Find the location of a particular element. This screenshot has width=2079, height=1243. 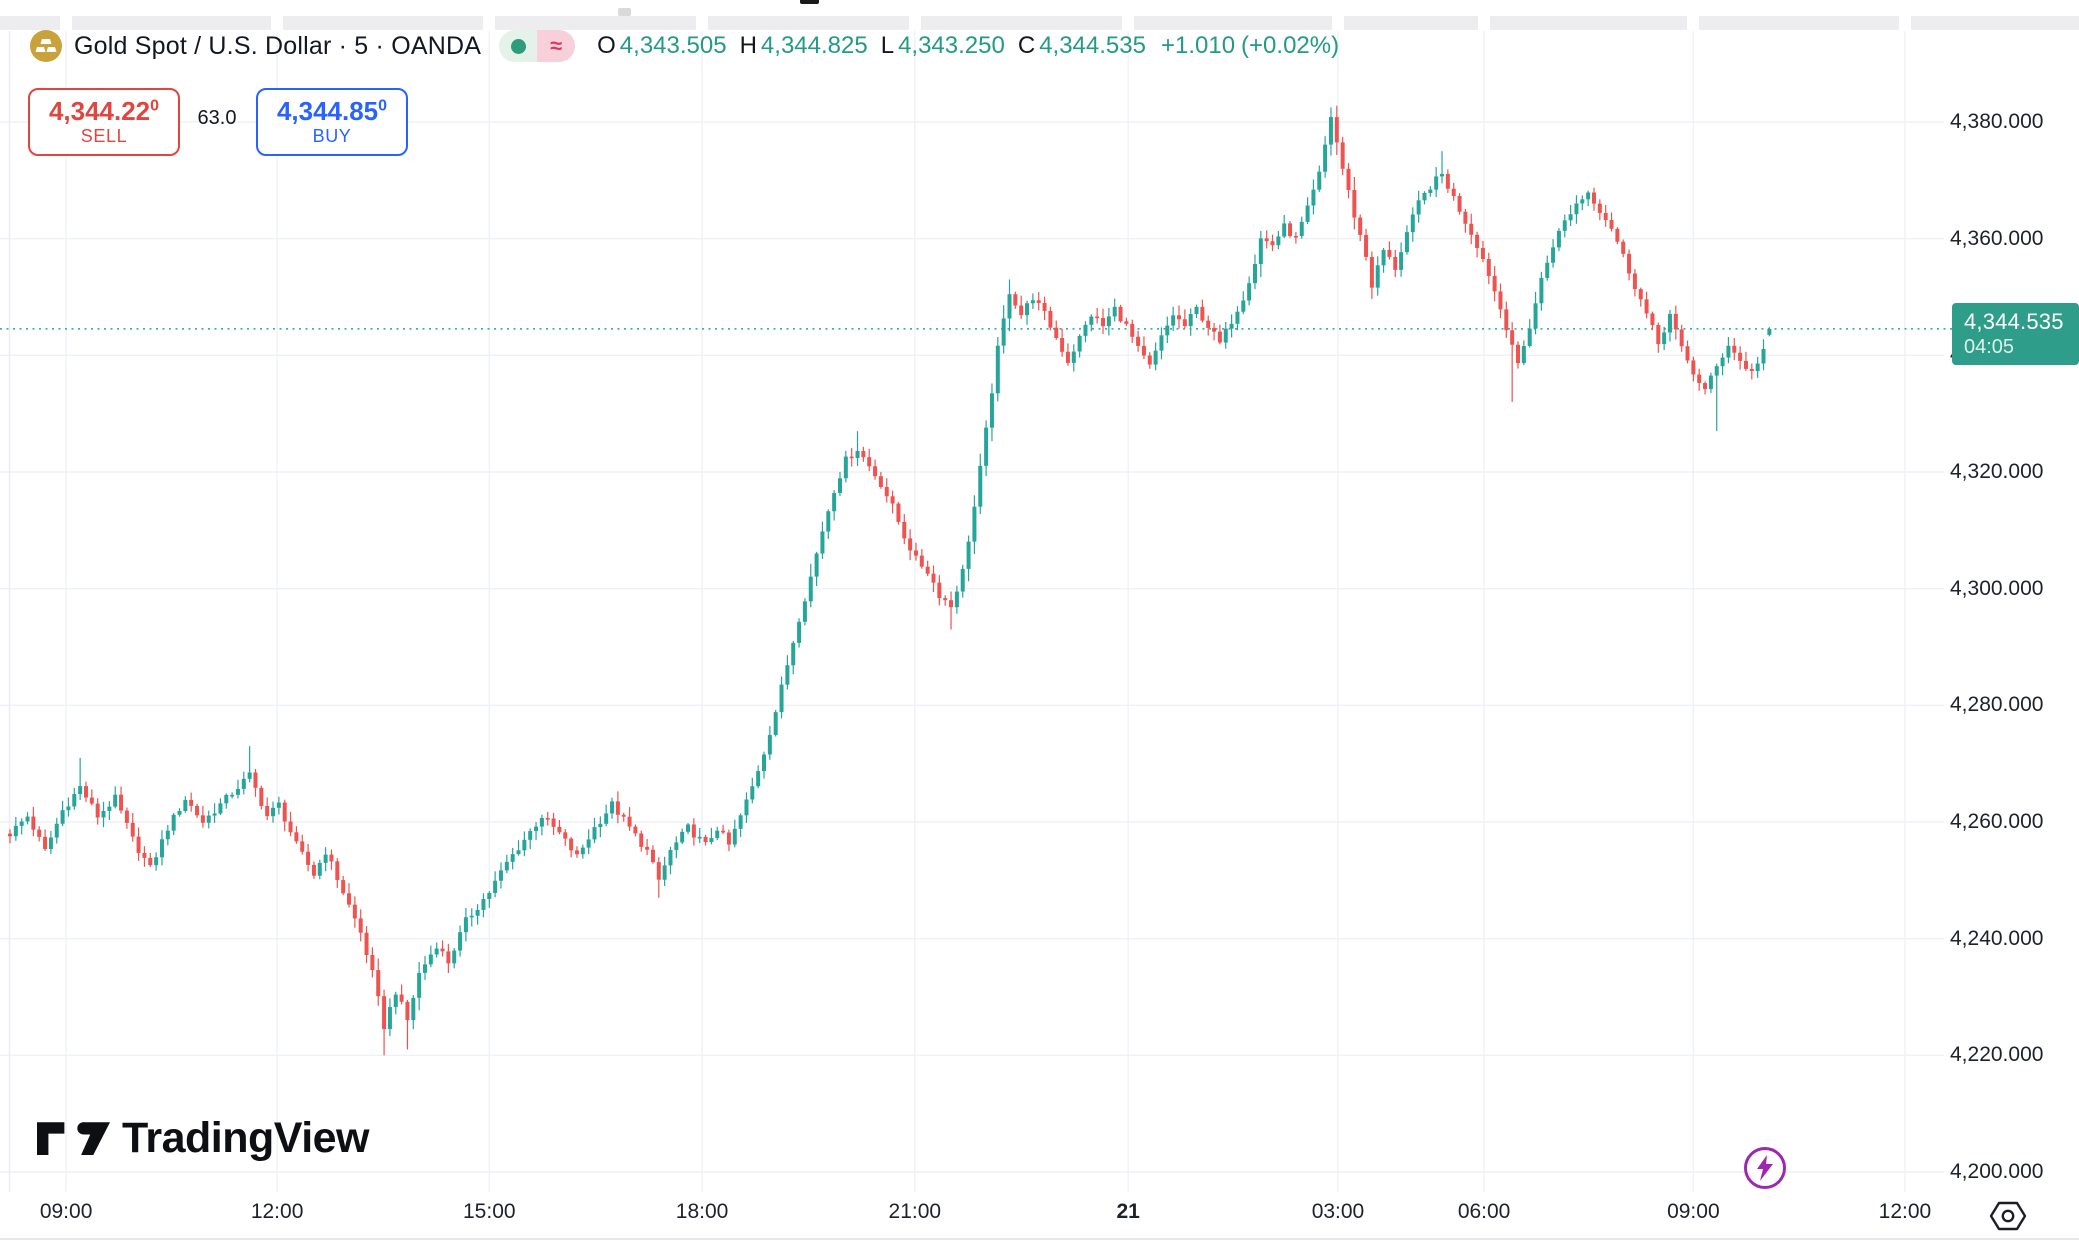

gold-symbol-icon is located at coordinates (46, 46).